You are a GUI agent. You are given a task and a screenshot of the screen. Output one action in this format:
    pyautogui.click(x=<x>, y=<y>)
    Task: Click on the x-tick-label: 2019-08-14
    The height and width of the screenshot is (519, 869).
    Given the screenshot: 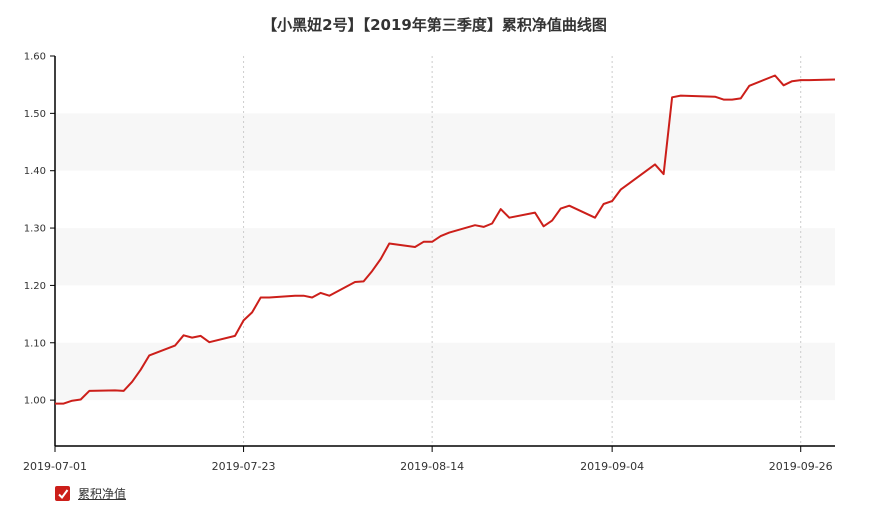 What is the action you would take?
    pyautogui.click(x=432, y=466)
    